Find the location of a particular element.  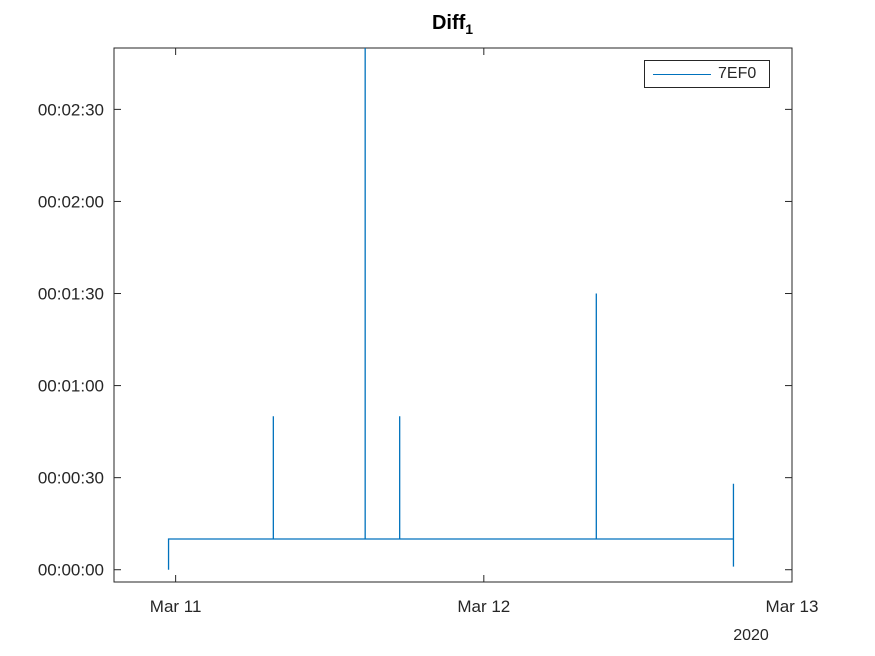

chart-title-text: Diff is located at coordinates (448, 23).